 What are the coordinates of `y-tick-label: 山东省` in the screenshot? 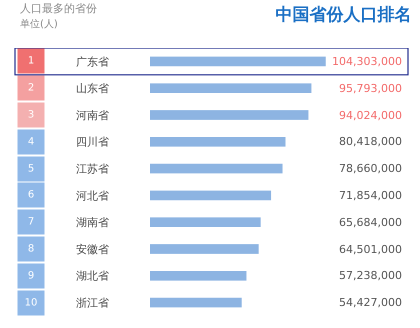 It's located at (92, 89).